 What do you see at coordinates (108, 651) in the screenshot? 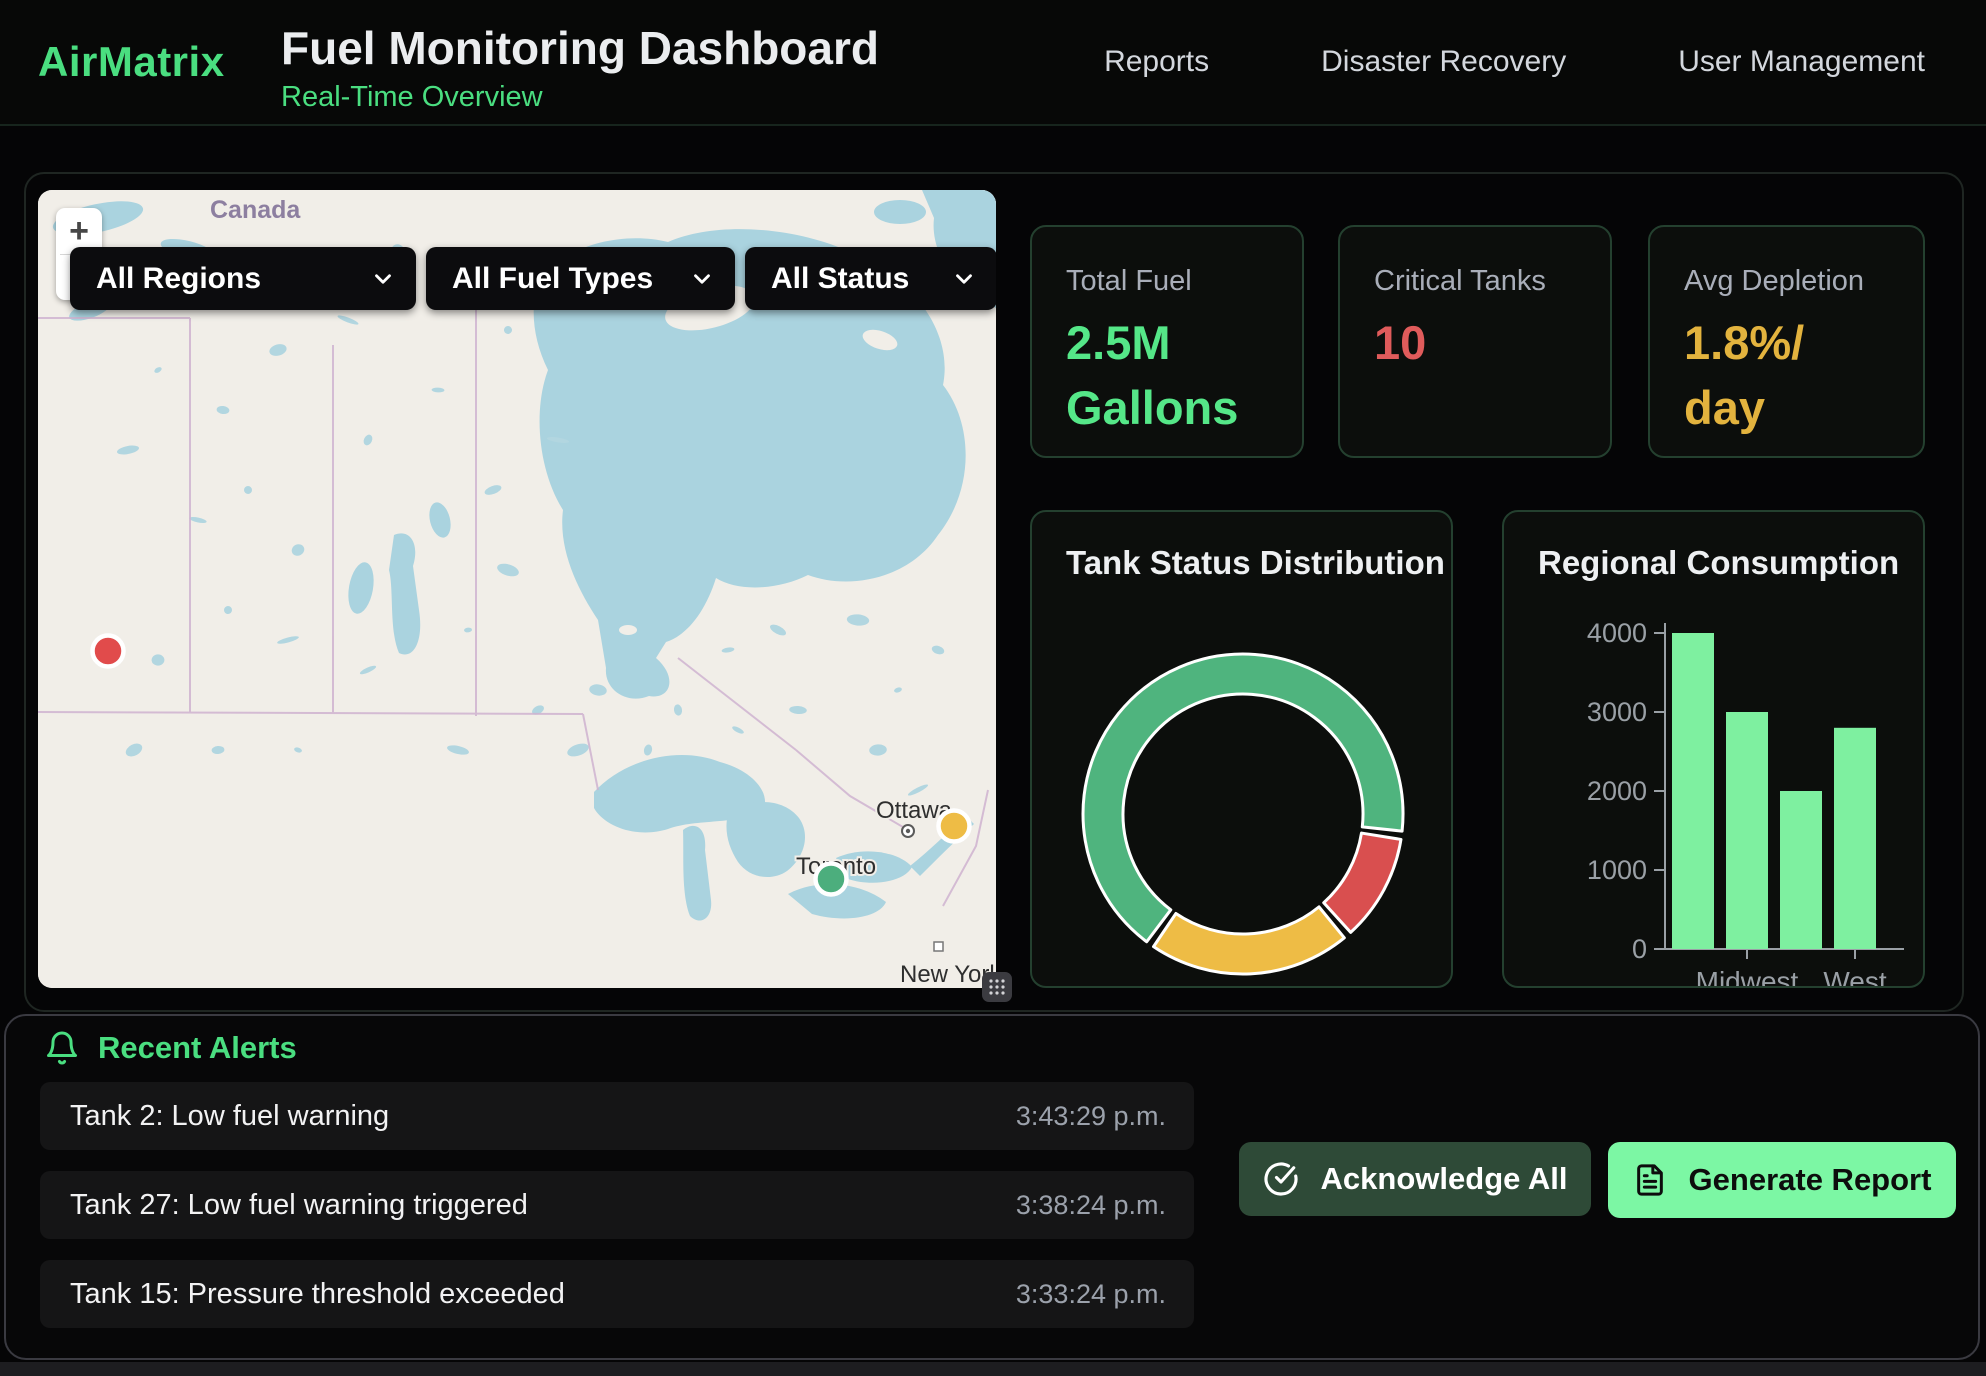
I see `tank-marker-critical` at bounding box center [108, 651].